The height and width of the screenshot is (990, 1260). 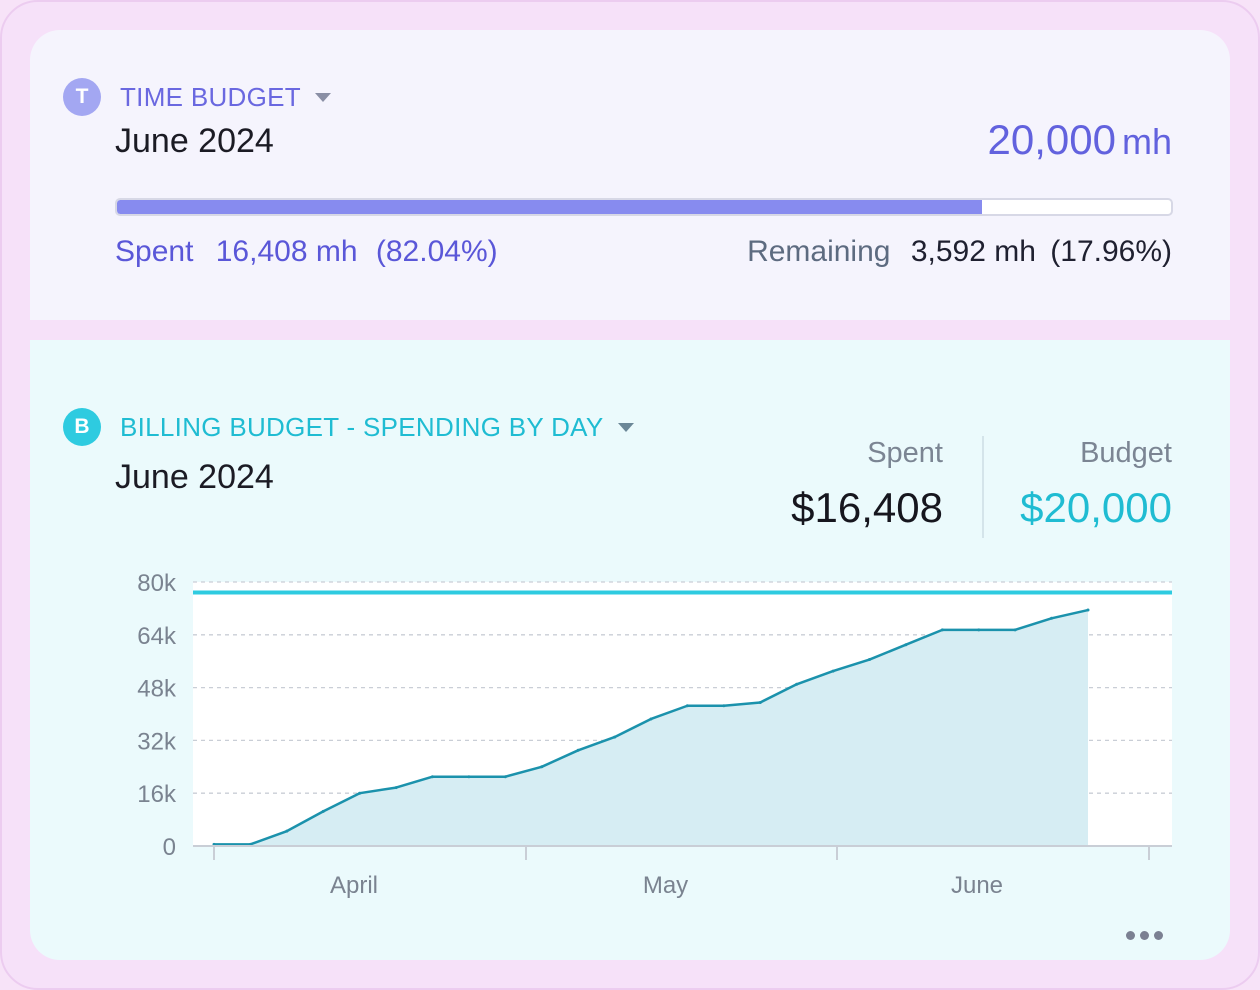 What do you see at coordinates (286, 251) in the screenshot?
I see `spent-value: 16,408 mh` at bounding box center [286, 251].